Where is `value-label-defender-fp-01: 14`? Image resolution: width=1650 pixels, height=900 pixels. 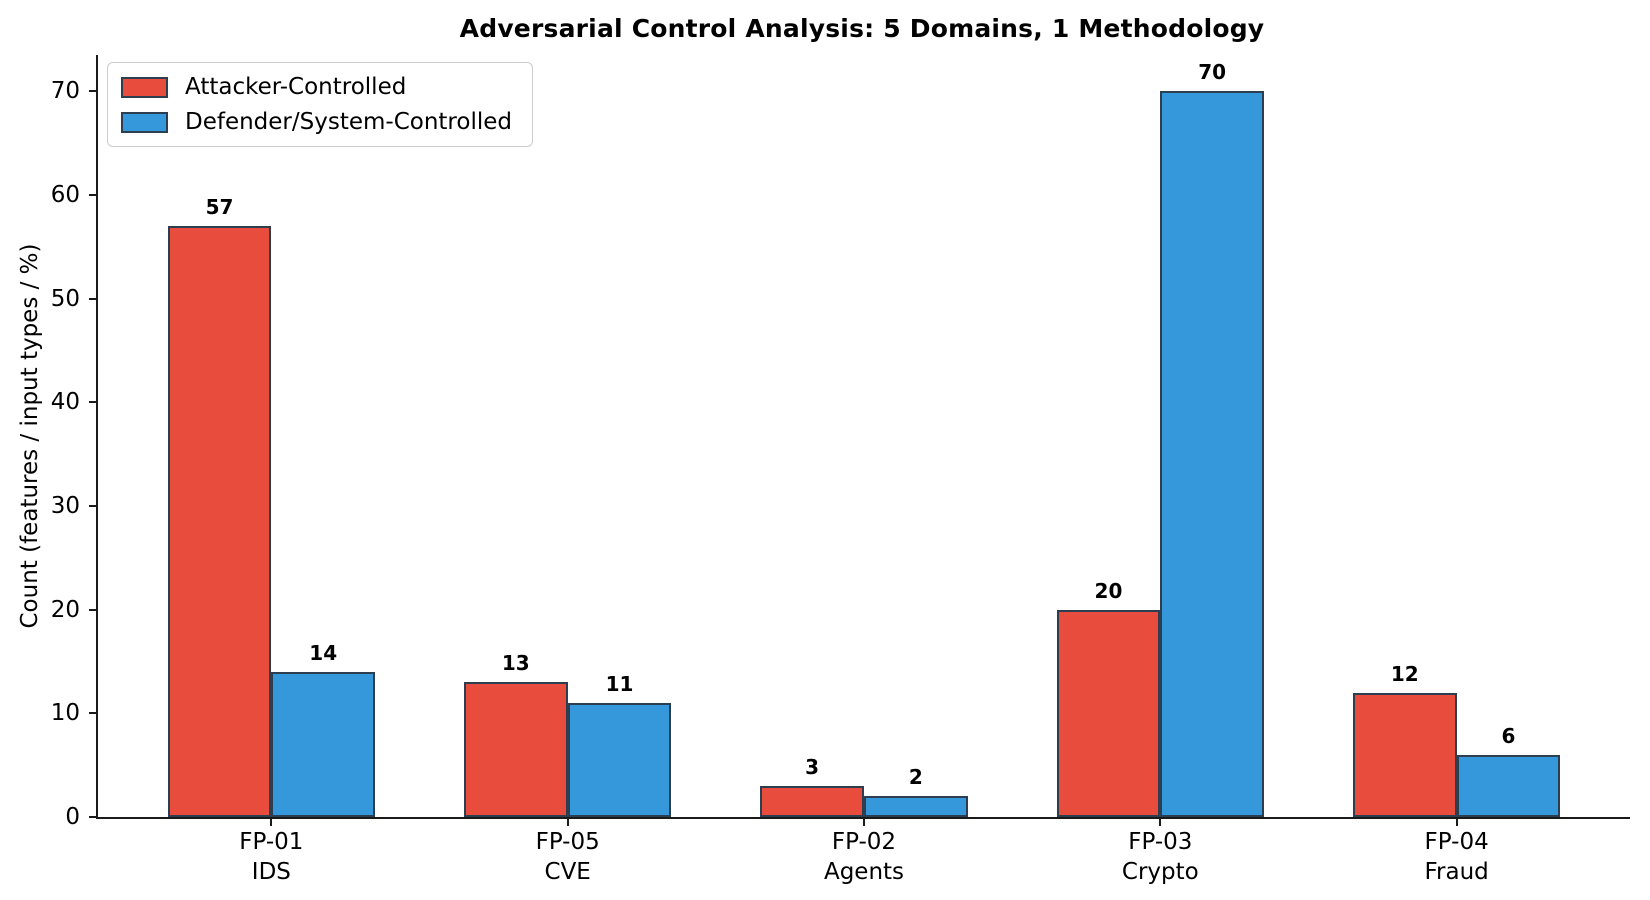
value-label-defender-fp-01: 14 is located at coordinates (323, 652).